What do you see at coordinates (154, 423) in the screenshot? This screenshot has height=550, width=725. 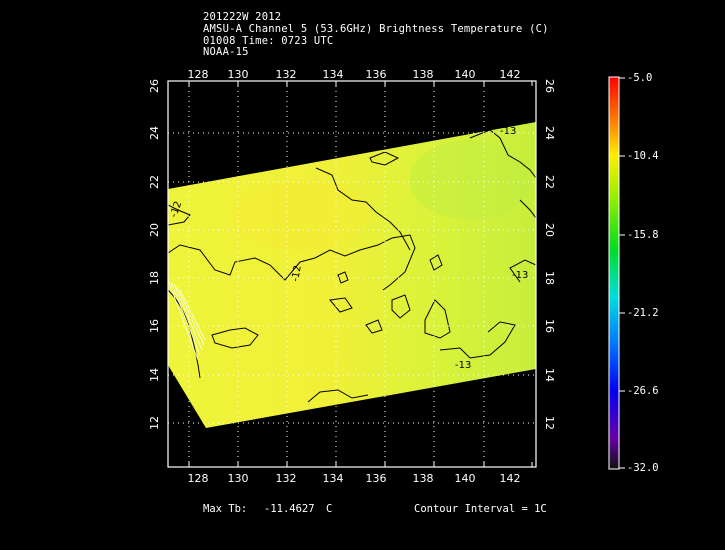 I see `lat-tick-left: 12` at bounding box center [154, 423].